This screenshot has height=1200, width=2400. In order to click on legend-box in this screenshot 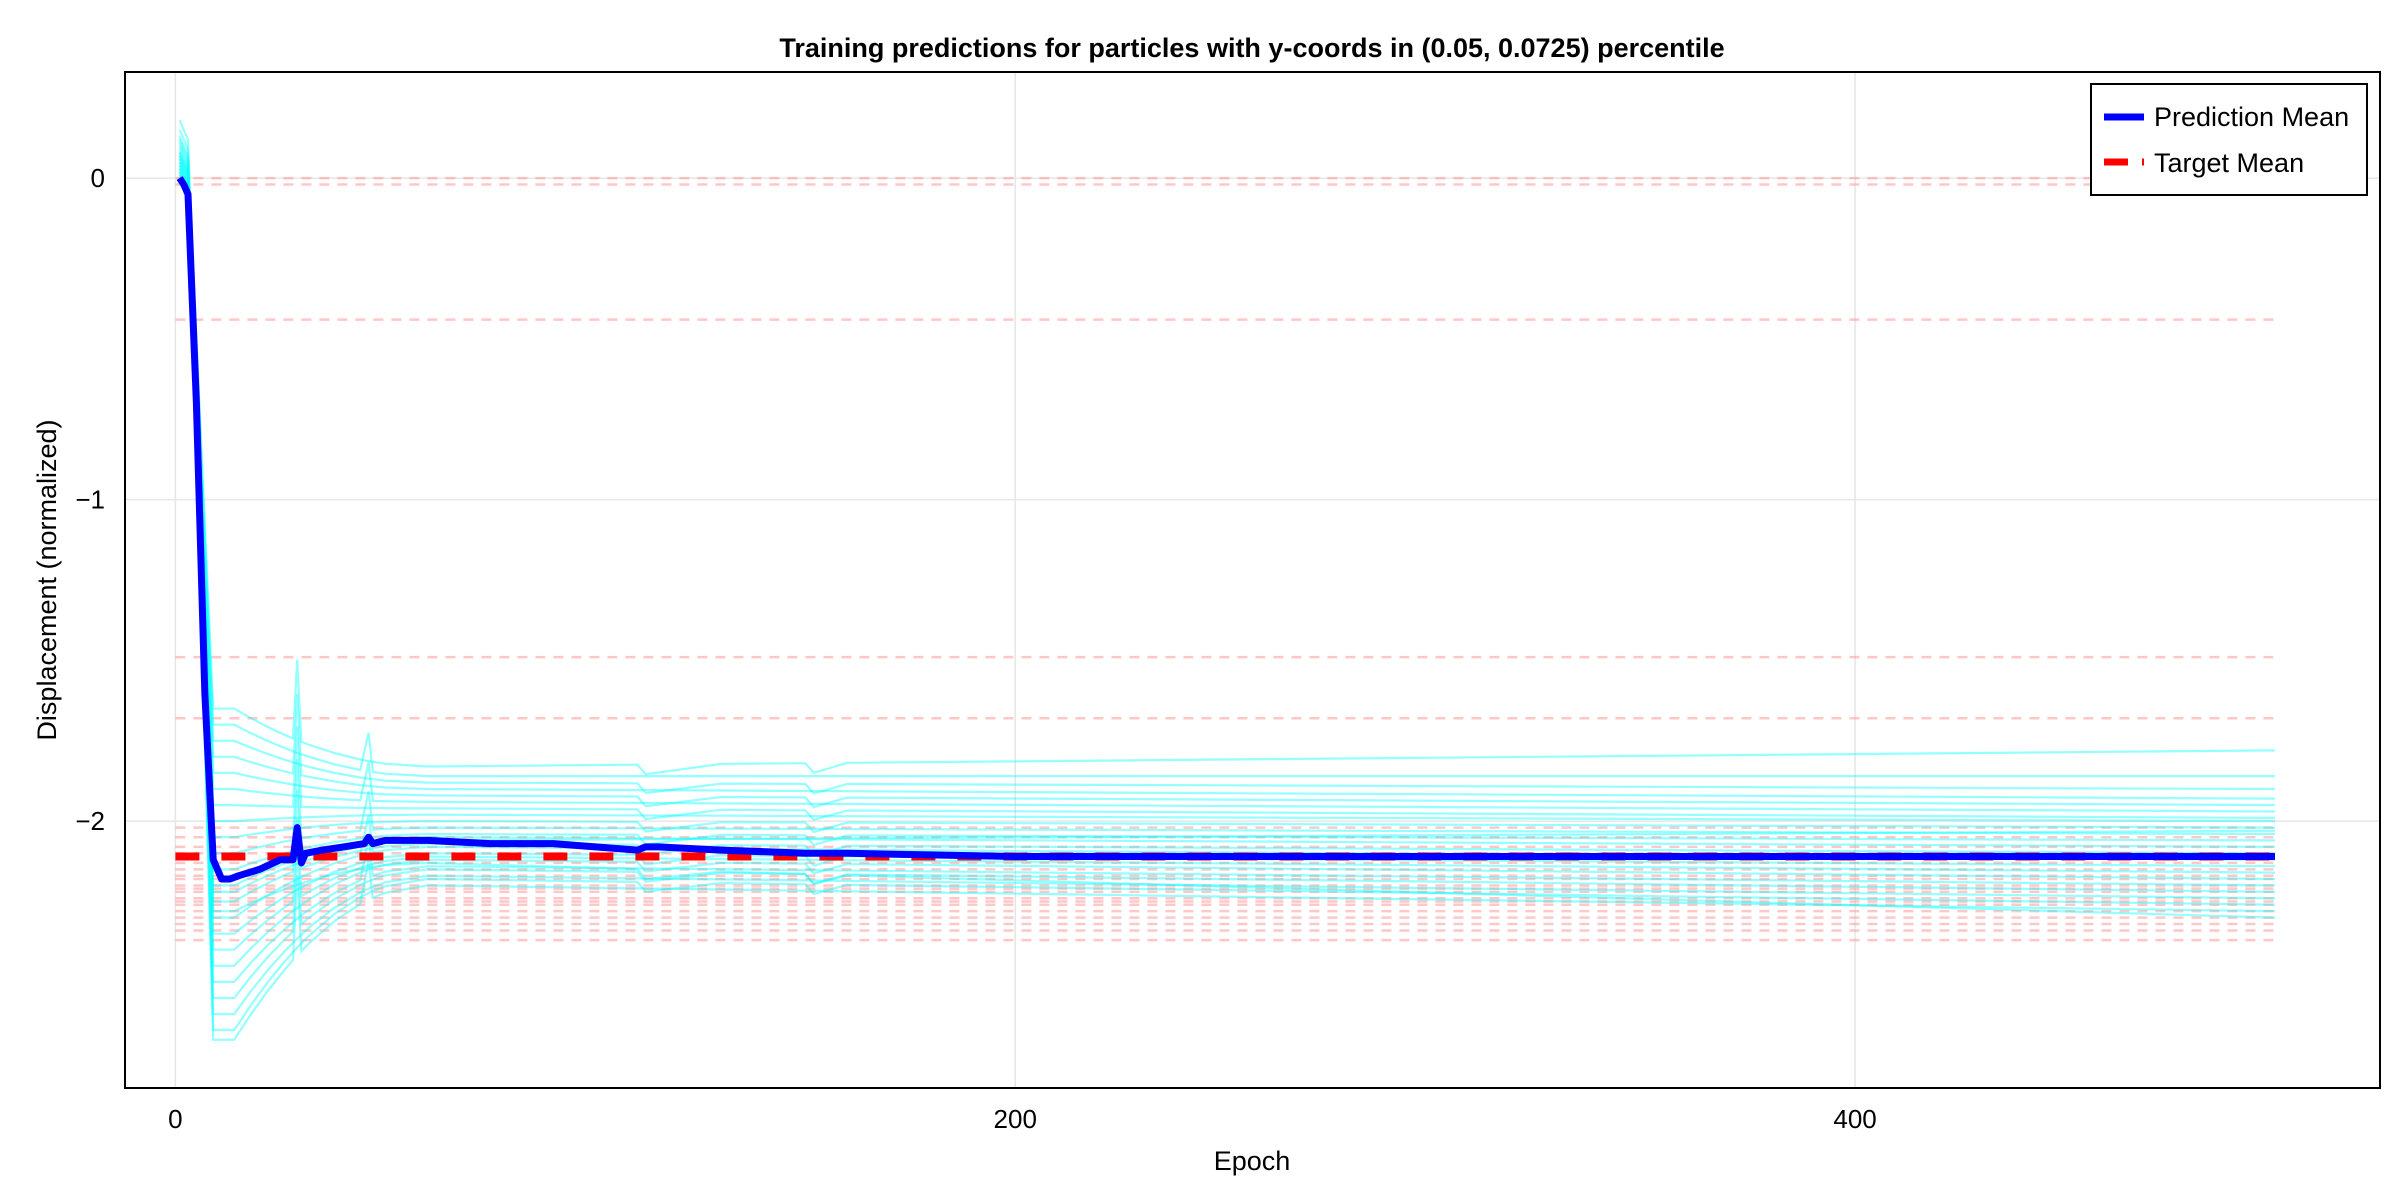, I will do `click(2229, 139)`.